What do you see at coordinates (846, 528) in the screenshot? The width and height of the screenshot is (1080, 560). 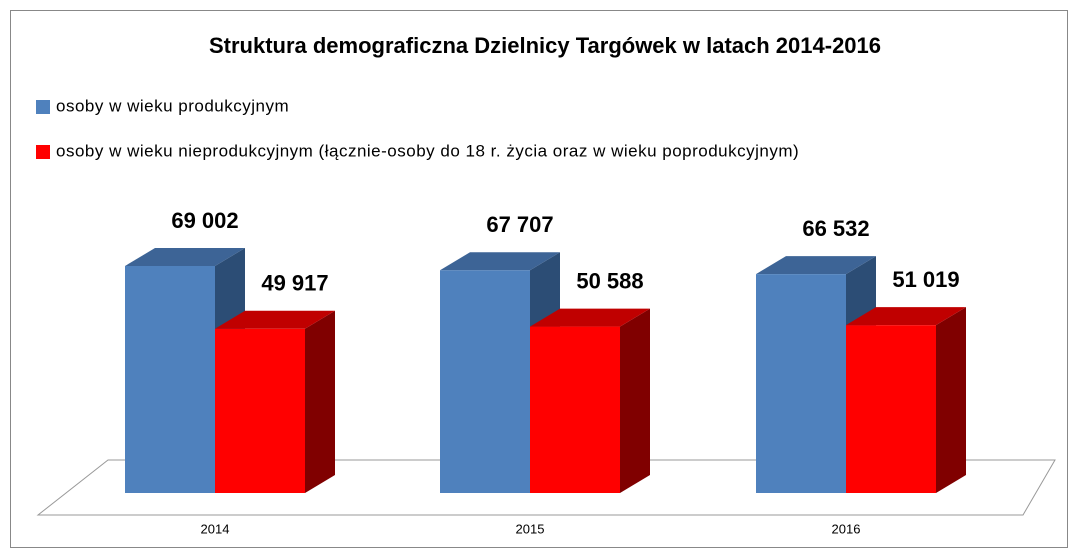 I see `x-tick-label: 2016` at bounding box center [846, 528].